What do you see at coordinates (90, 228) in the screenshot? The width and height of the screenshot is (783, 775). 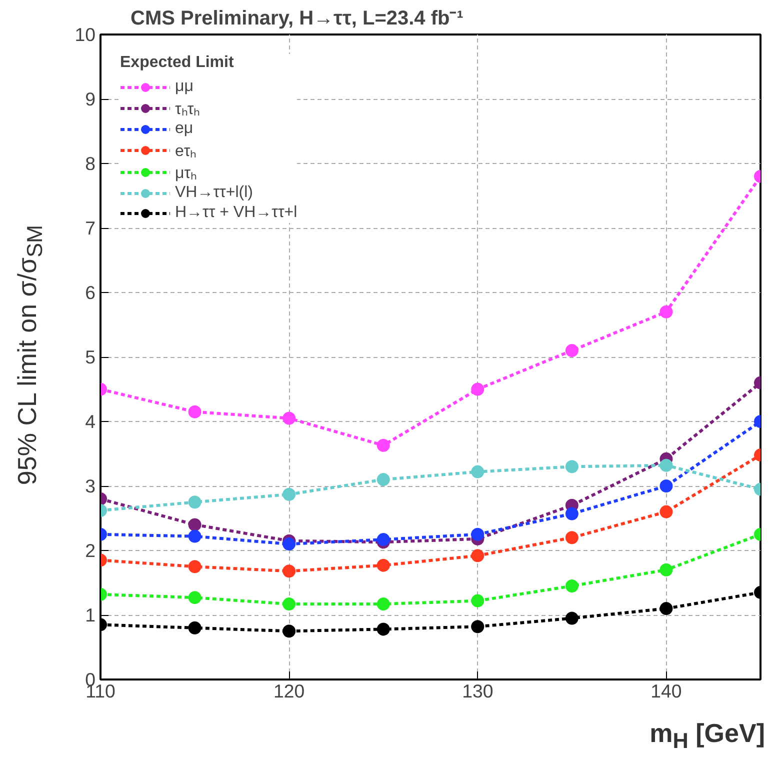 I see `y-tick-label: 7` at bounding box center [90, 228].